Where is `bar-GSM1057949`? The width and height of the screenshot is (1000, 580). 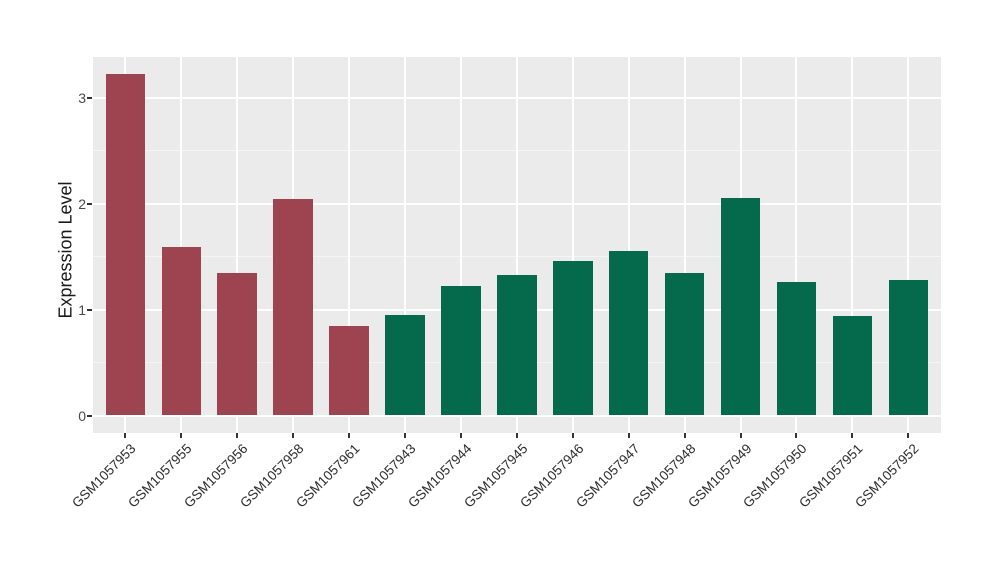 bar-GSM1057949 is located at coordinates (740, 307).